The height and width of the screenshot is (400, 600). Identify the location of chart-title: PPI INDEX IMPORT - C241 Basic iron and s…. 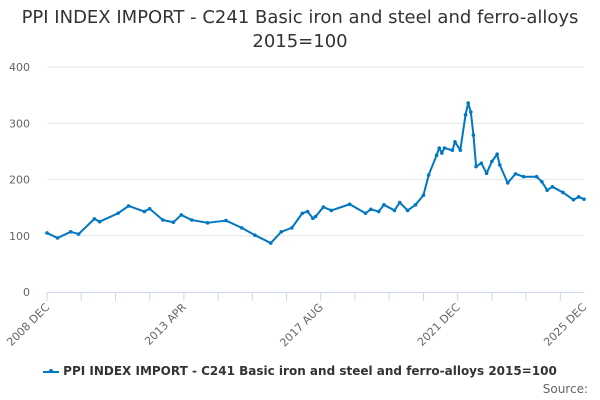
(300, 29).